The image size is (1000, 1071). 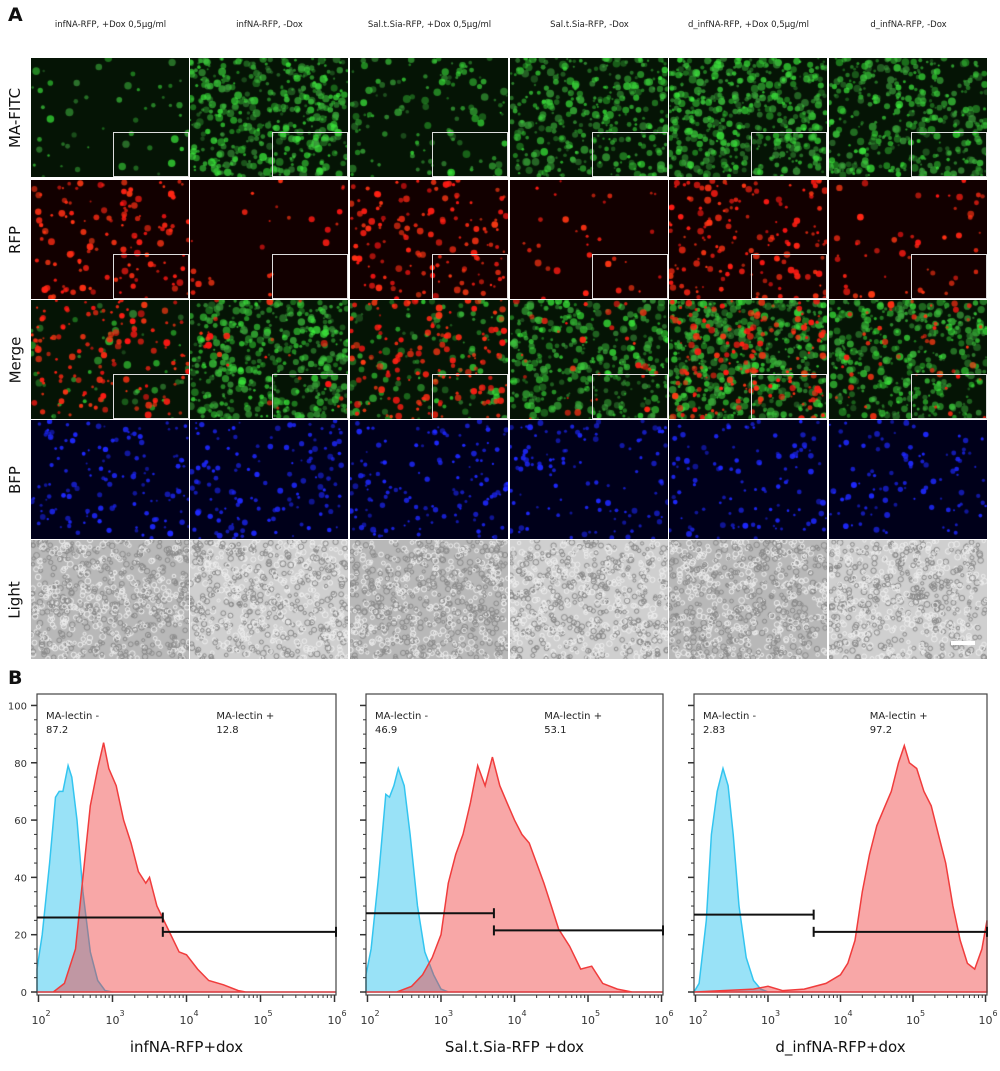 What do you see at coordinates (20, 764) in the screenshot?
I see `y-tick-label: 80` at bounding box center [20, 764].